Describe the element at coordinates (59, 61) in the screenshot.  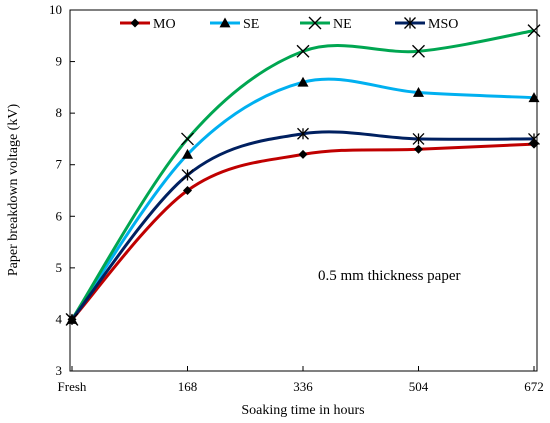
I see `y-tick-label: 9` at that location.